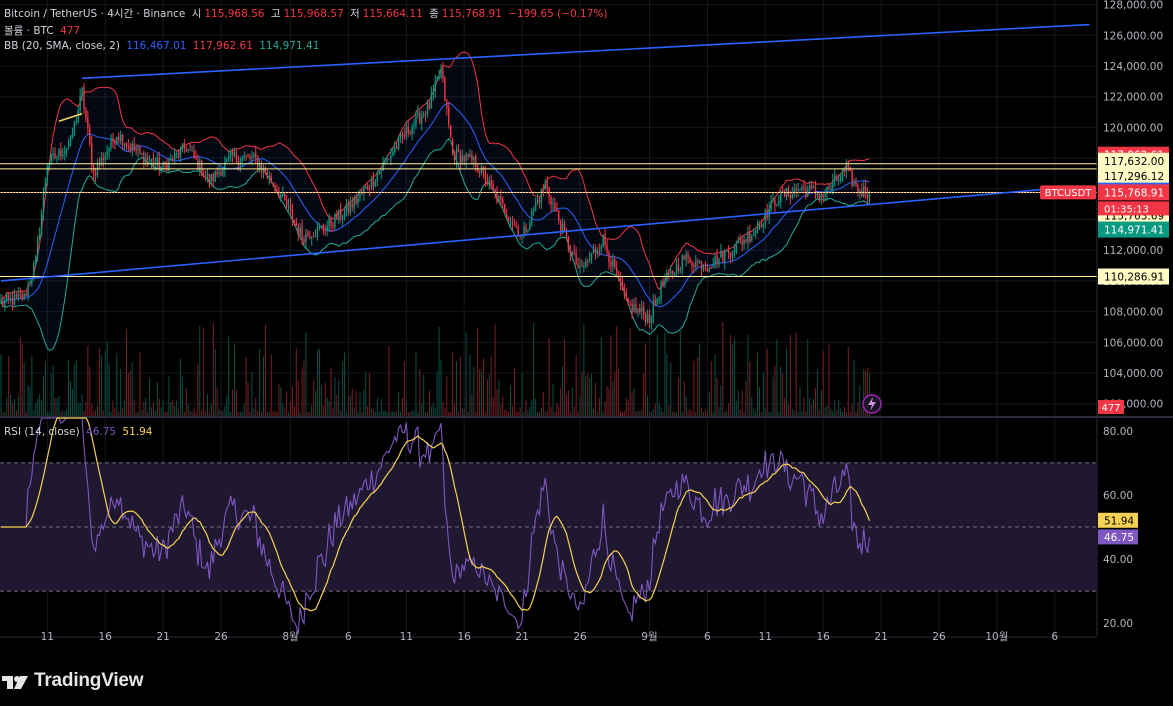 Image resolution: width=1173 pixels, height=706 pixels. I want to click on rsi-tick-label: 40.00, so click(1118, 560).